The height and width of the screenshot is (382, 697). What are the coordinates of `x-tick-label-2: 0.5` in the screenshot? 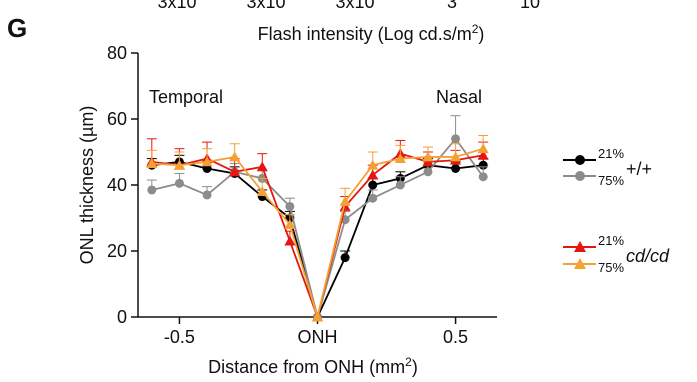 It's located at (455, 337).